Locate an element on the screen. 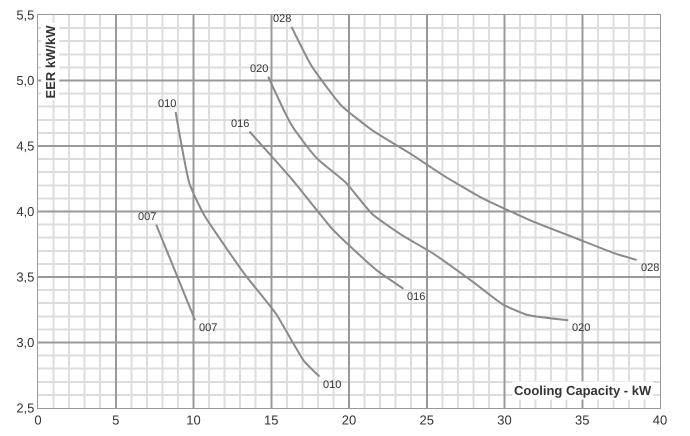 The height and width of the screenshot is (436, 690). x-tick-label: 40 is located at coordinates (660, 420).